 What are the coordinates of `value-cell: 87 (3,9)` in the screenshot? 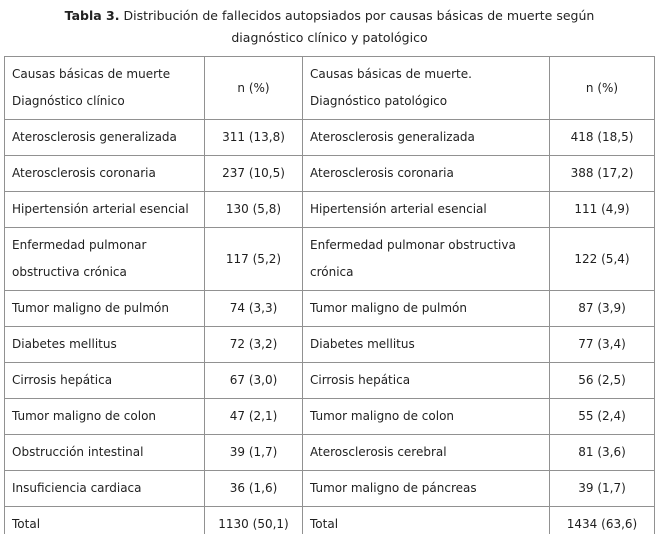 It's located at (602, 308).